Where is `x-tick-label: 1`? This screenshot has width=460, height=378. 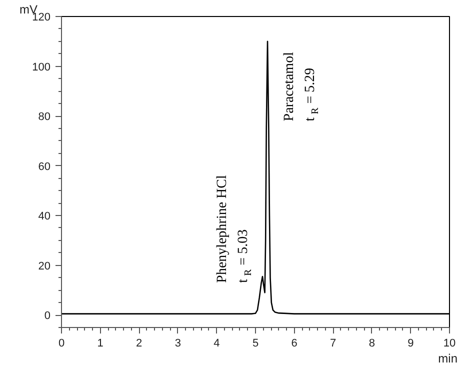
x-tick-label: 1 is located at coordinates (100, 344).